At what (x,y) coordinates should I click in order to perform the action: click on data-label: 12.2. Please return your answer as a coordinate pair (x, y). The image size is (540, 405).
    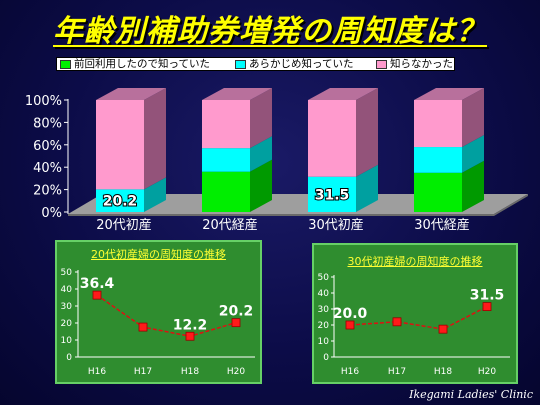
    Looking at the image, I should click on (190, 325).